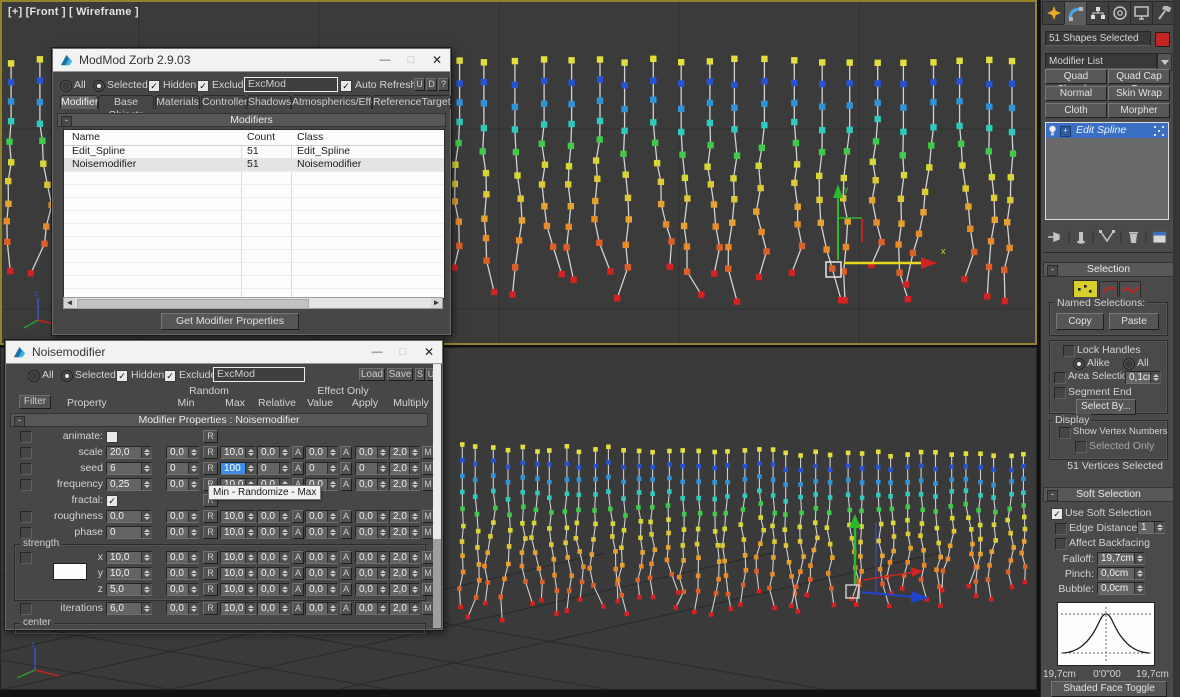  I want to click on x-relative-field: 0,0, so click(273, 557).